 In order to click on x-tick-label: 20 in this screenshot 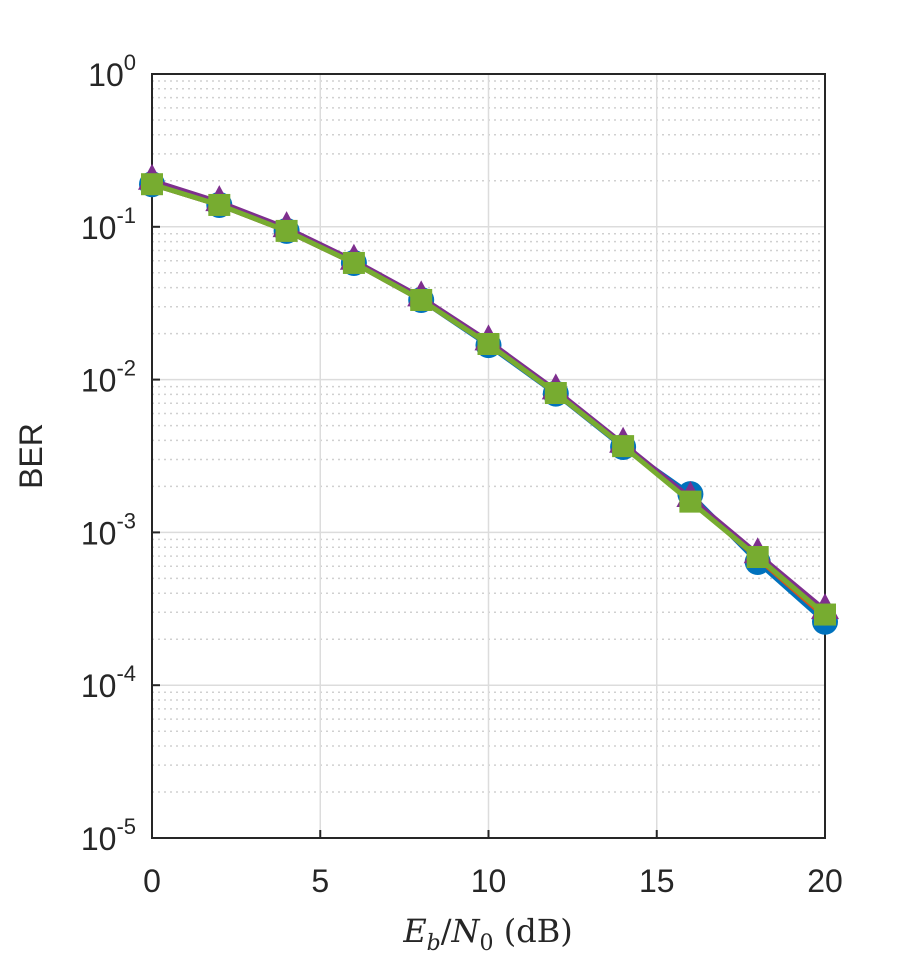, I will do `click(825, 881)`.